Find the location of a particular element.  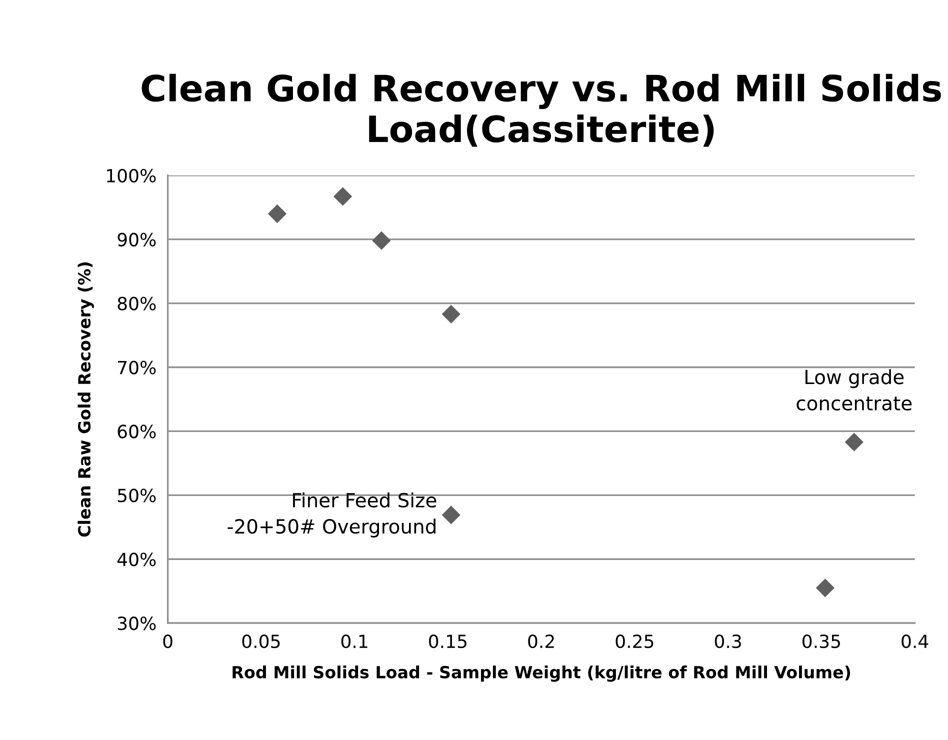

y-tick-label: 80% is located at coordinates (137, 303).